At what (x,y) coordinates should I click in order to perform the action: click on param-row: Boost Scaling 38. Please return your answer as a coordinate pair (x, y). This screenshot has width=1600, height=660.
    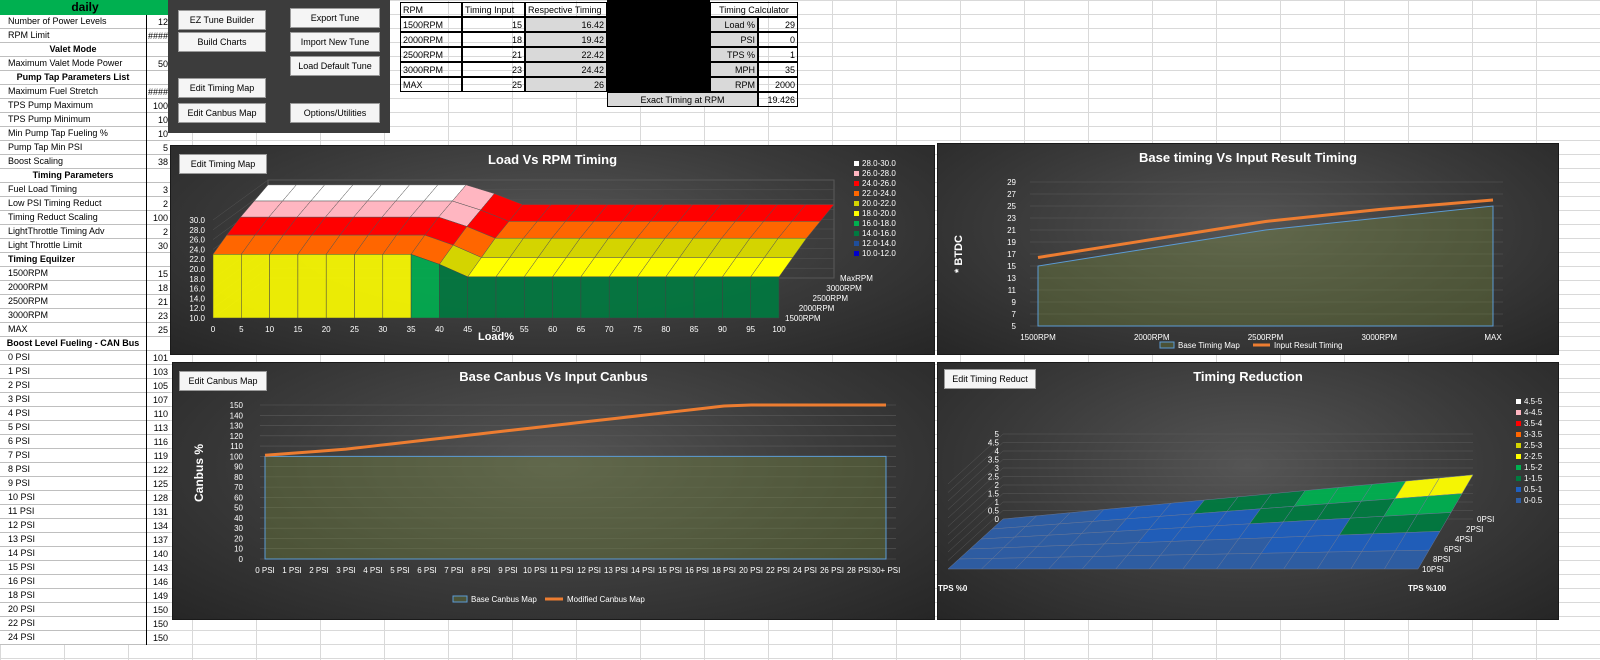
    Looking at the image, I should click on (85, 162).